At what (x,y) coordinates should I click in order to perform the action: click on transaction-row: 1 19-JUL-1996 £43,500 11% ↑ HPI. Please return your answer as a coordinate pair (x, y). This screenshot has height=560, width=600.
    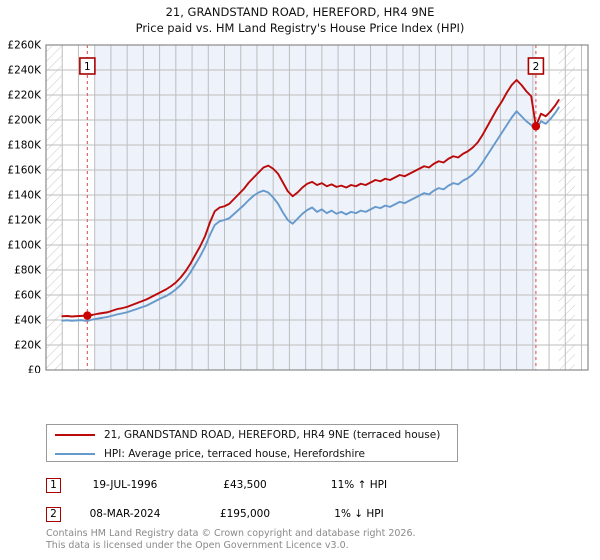
    Looking at the image, I should click on (256, 485).